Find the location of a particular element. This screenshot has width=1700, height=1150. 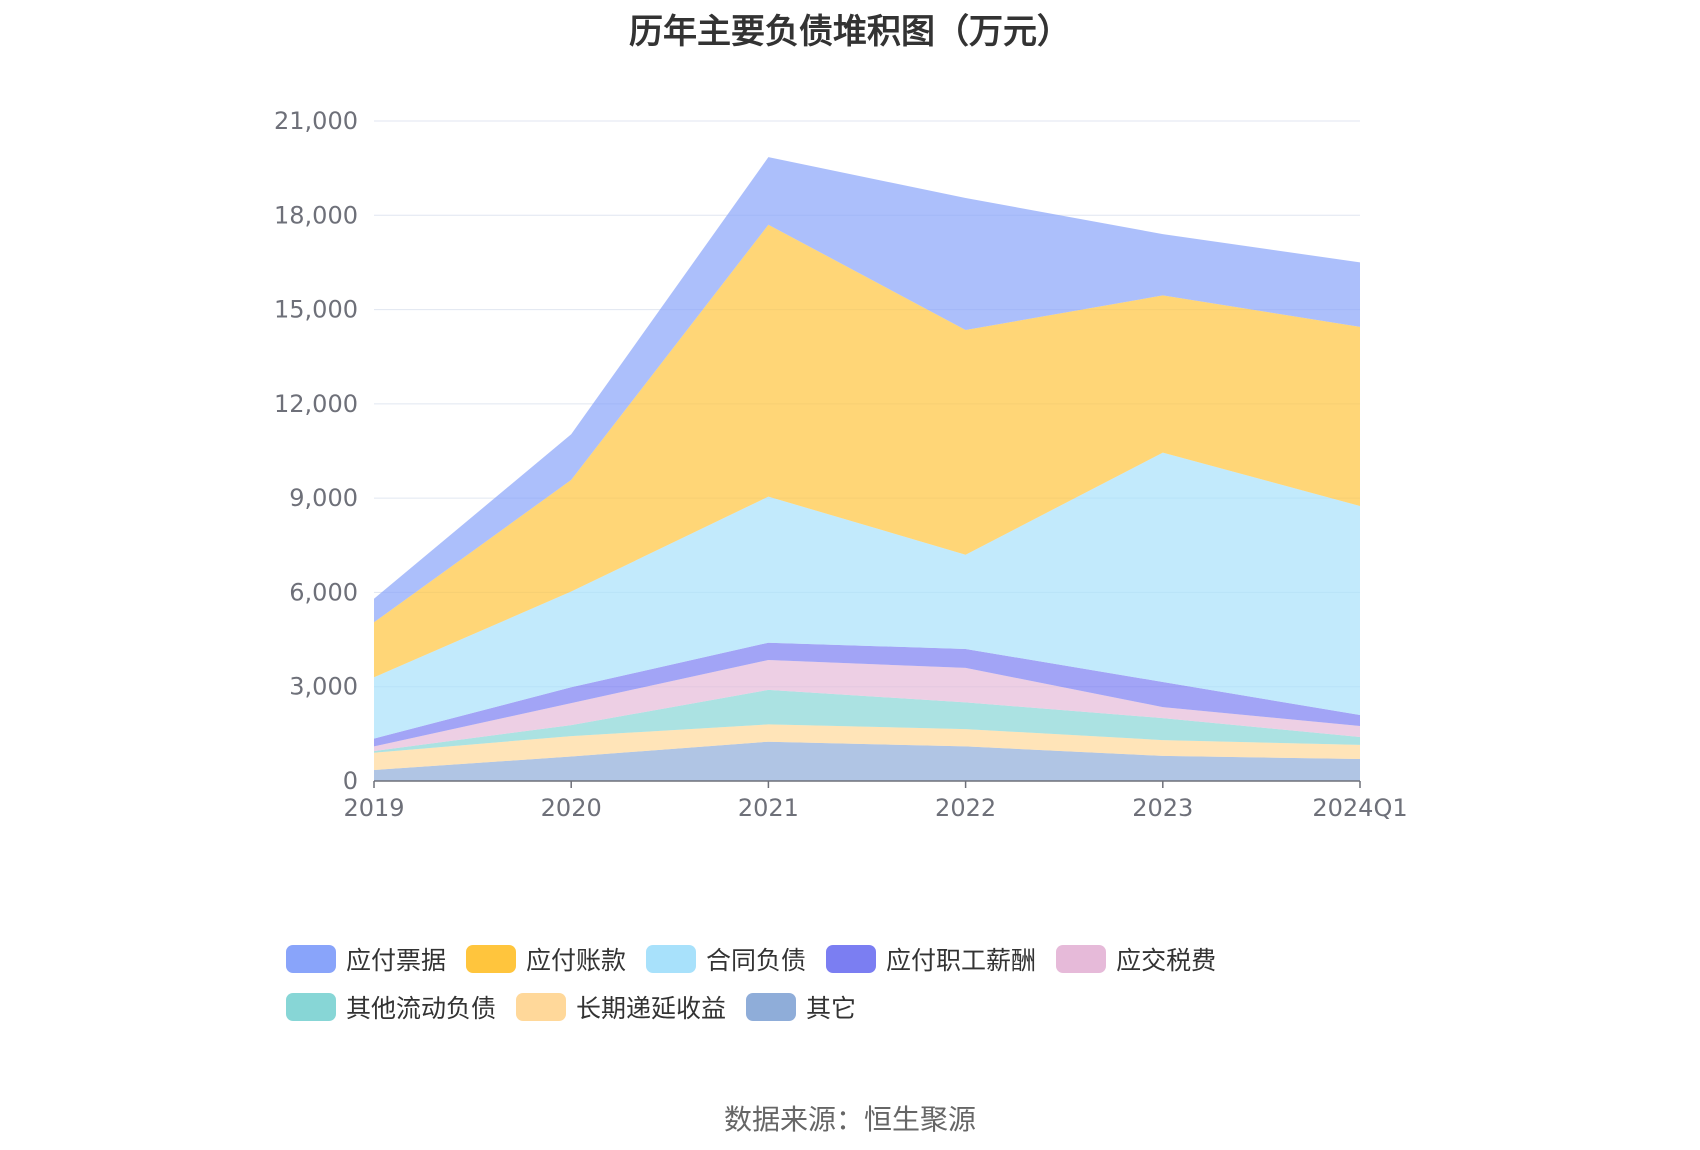

legend-item-taxes-payable: 应交税费 is located at coordinates (1136, 959).